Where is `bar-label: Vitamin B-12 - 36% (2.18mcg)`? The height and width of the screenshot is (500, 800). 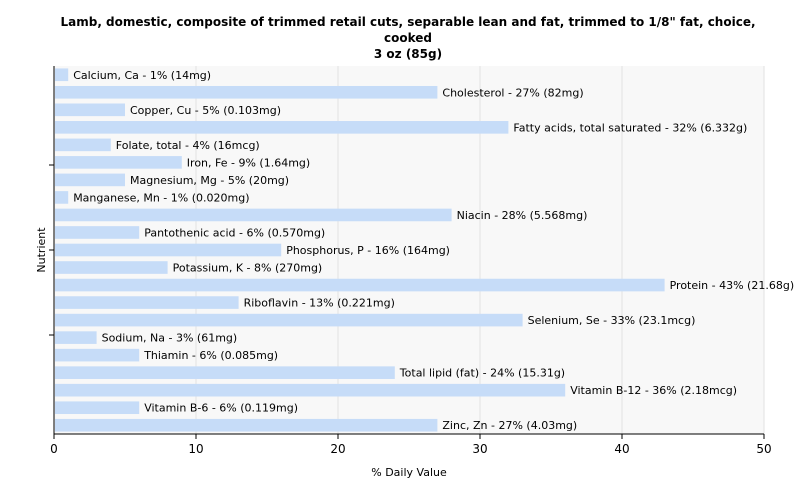 bar-label: Vitamin B-12 - 36% (2.18mcg) is located at coordinates (653, 390).